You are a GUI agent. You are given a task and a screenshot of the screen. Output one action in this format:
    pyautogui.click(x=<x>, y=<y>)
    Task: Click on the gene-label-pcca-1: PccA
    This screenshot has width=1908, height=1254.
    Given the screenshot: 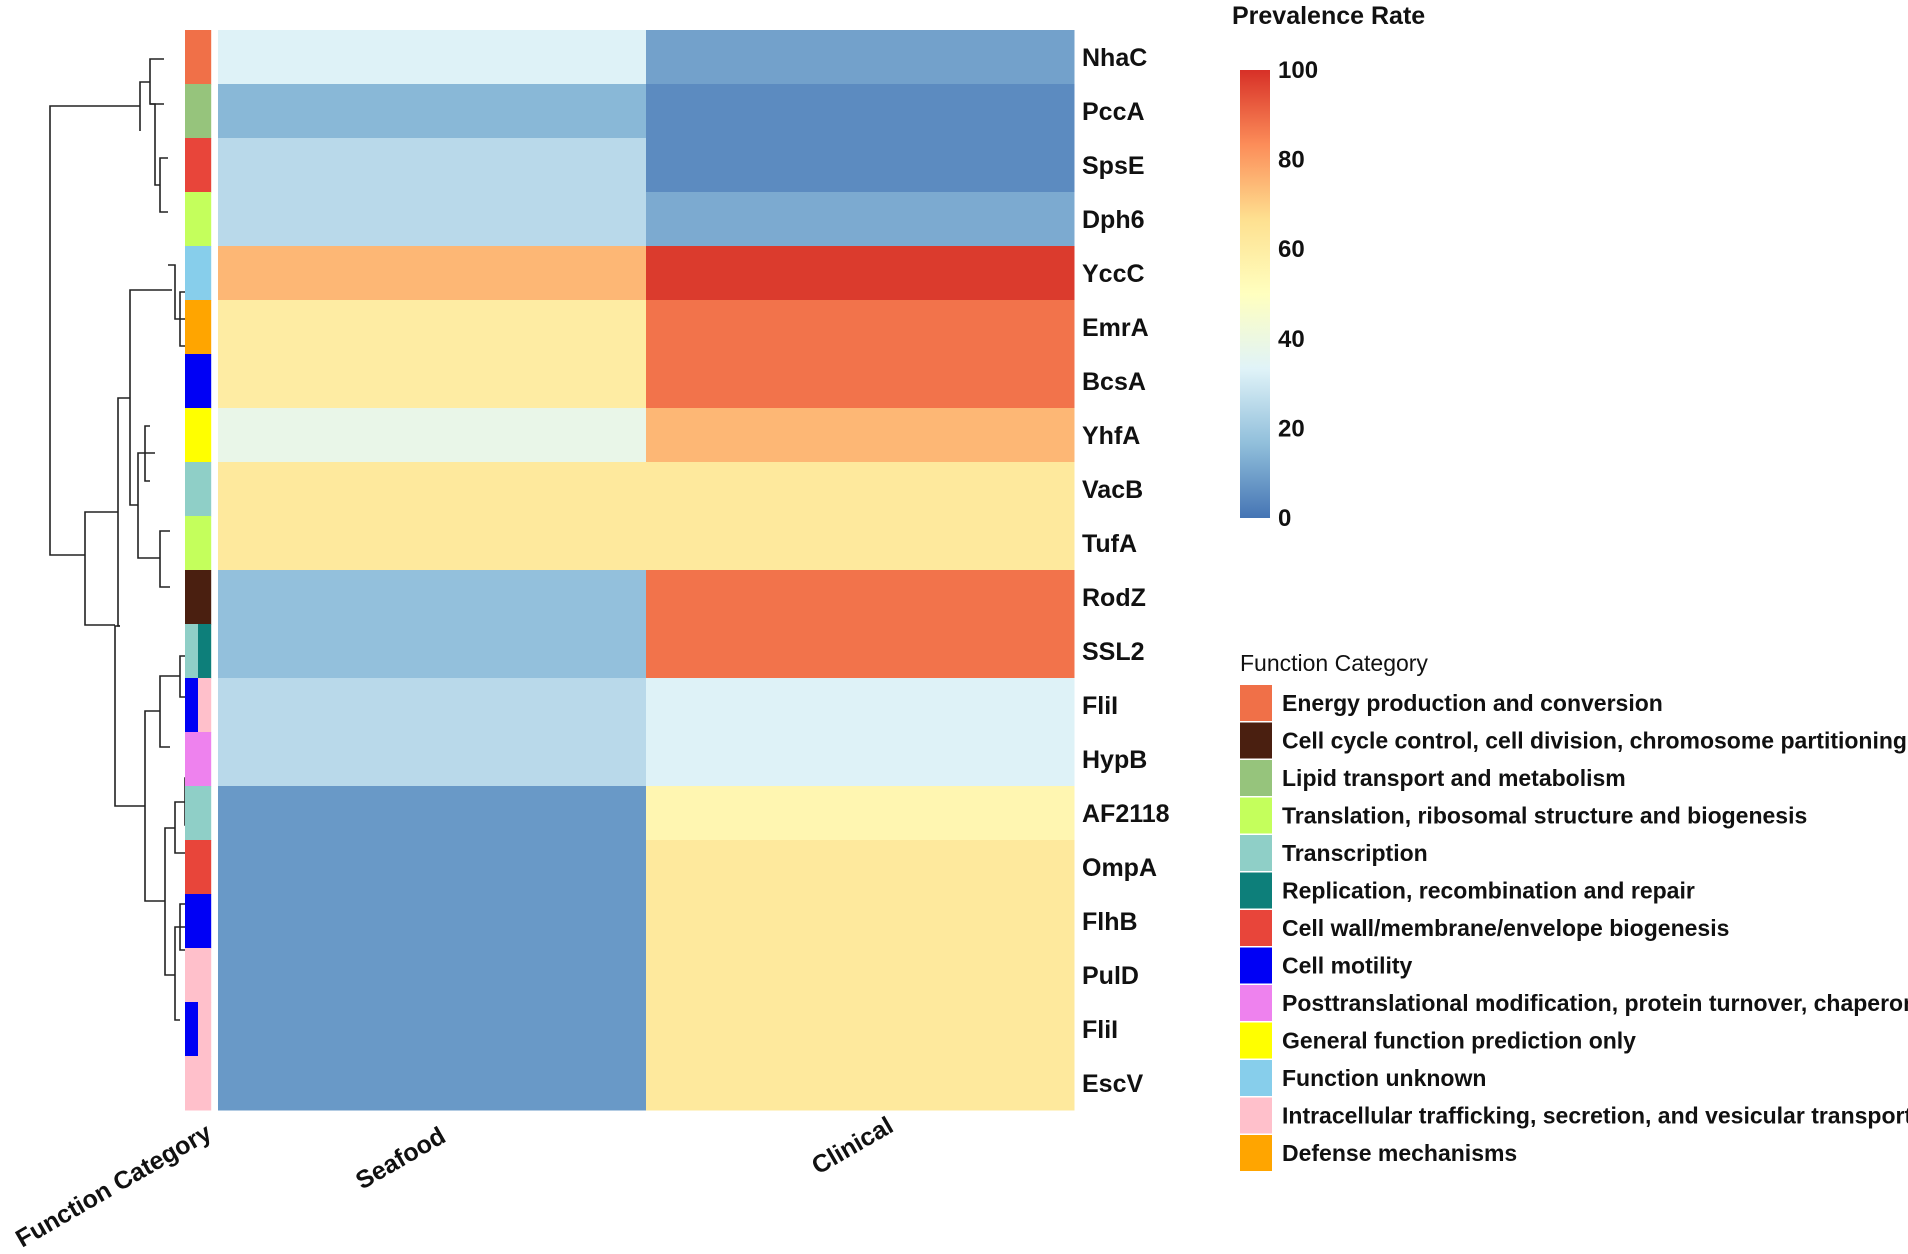 What is the action you would take?
    pyautogui.click(x=1113, y=112)
    